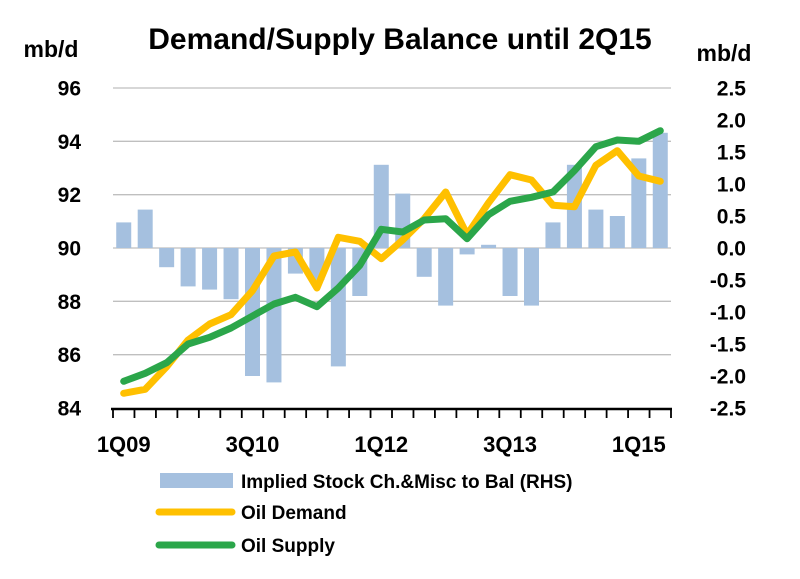  What do you see at coordinates (253, 444) in the screenshot?
I see `x-axis-label-3Q10: 3Q10` at bounding box center [253, 444].